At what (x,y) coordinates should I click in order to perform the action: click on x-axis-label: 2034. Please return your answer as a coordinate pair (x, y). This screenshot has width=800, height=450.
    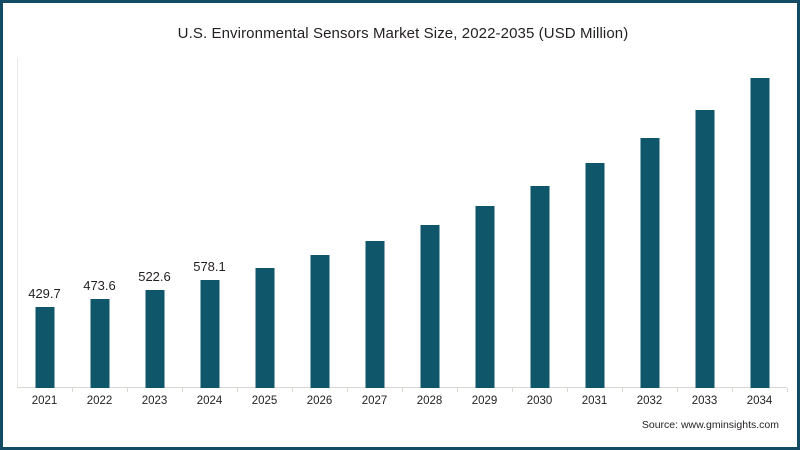
    Looking at the image, I should click on (759, 401).